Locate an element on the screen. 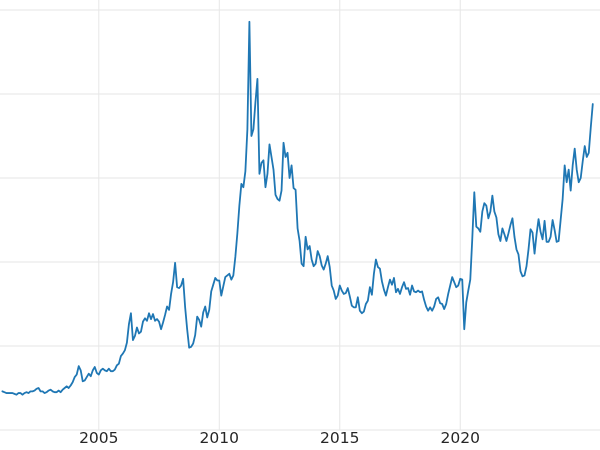 The height and width of the screenshot is (450, 600). x-tick-label: 2005 is located at coordinates (98, 438).